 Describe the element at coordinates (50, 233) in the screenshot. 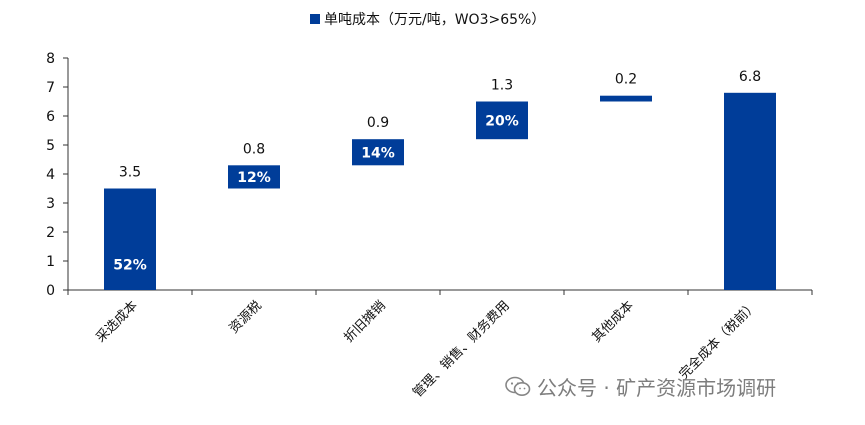

I see `y-tick-label: 2` at that location.